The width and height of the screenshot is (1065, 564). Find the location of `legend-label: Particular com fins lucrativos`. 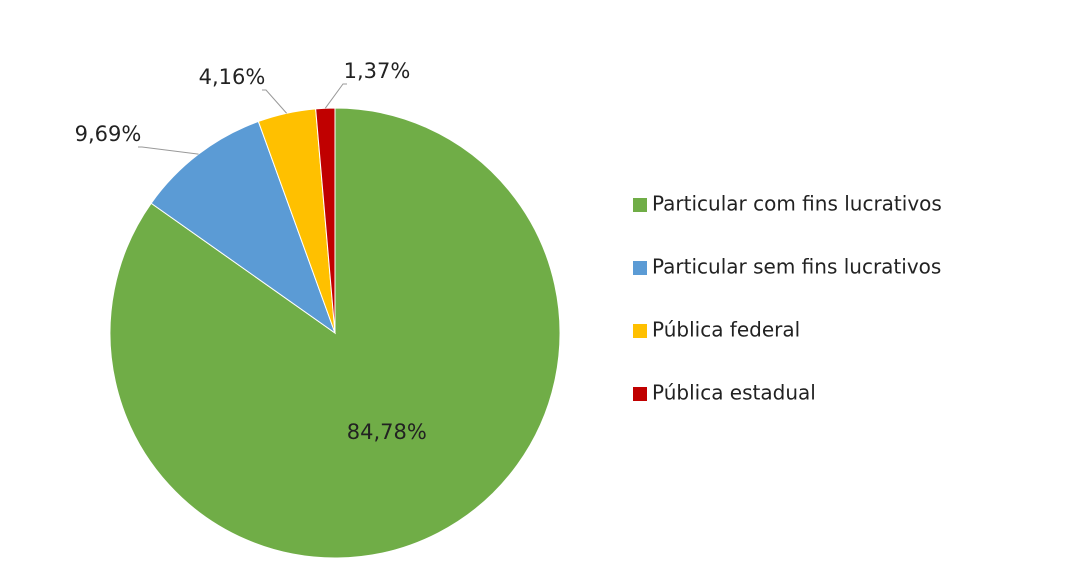

legend-label: Particular com fins lucrativos is located at coordinates (797, 204).